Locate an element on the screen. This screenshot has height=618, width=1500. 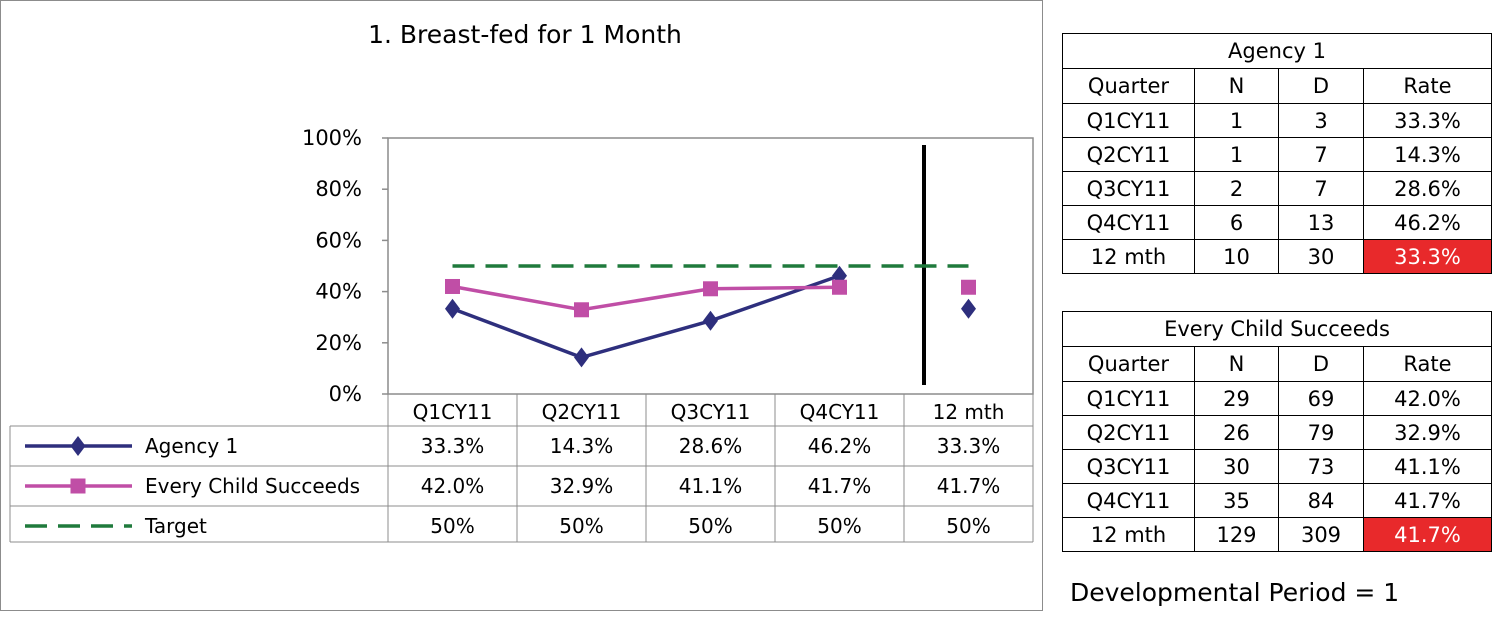
d-cell: 73 is located at coordinates (1321, 466).